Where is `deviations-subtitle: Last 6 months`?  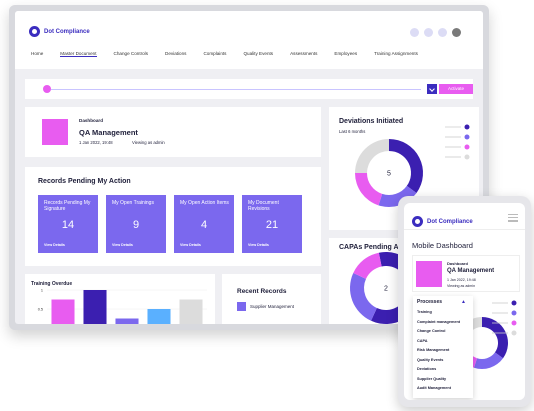 deviations-subtitle: Last 6 months is located at coordinates (352, 131).